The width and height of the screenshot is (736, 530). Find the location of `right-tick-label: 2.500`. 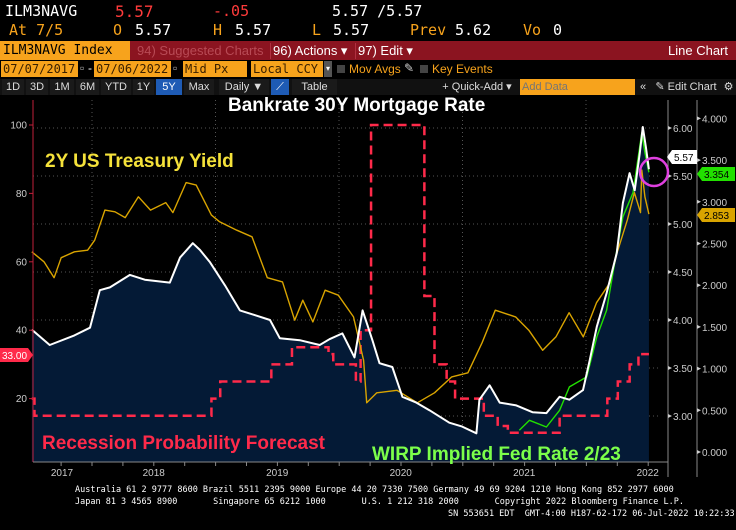

right-tick-label: 2.500 is located at coordinates (714, 245).